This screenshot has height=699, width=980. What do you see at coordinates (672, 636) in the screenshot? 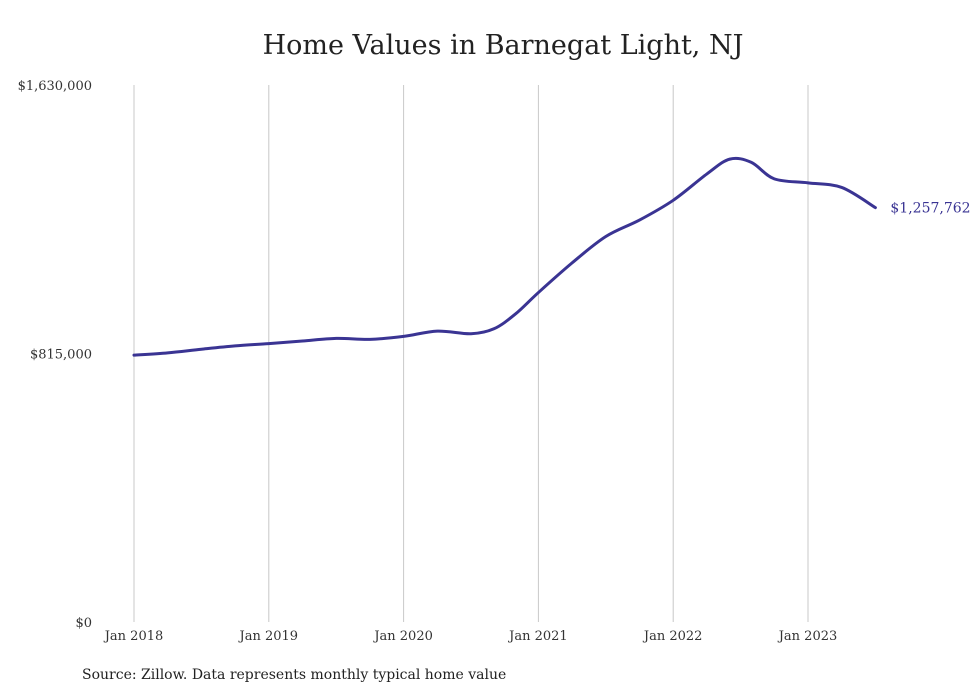
I see `x-tick-label: Jan 2022` at bounding box center [672, 636].